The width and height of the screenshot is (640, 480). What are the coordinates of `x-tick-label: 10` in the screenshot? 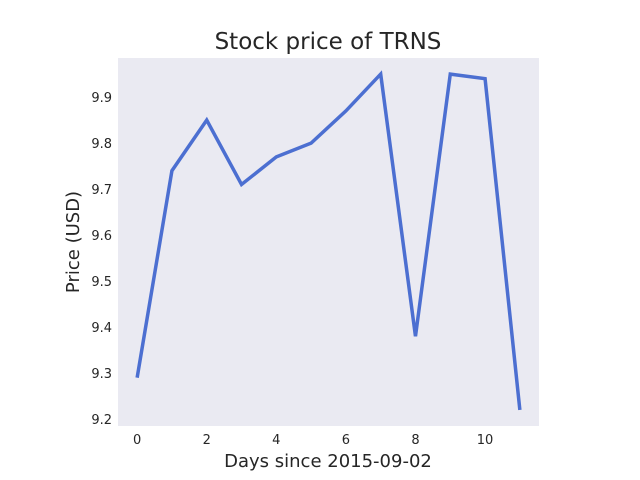 It's located at (485, 440).